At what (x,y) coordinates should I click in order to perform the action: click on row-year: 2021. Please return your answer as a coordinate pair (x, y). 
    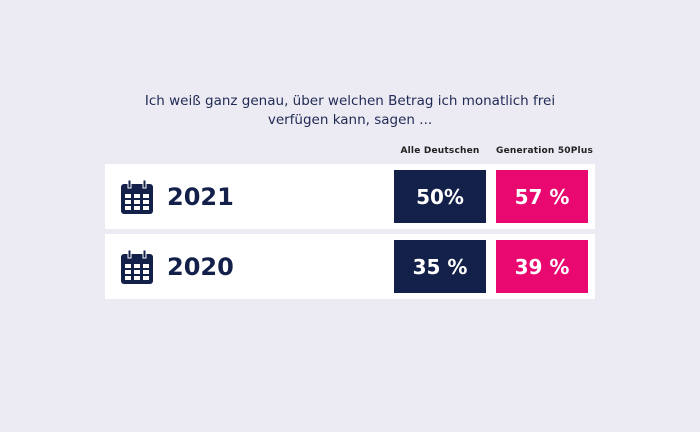
    Looking at the image, I should click on (200, 197).